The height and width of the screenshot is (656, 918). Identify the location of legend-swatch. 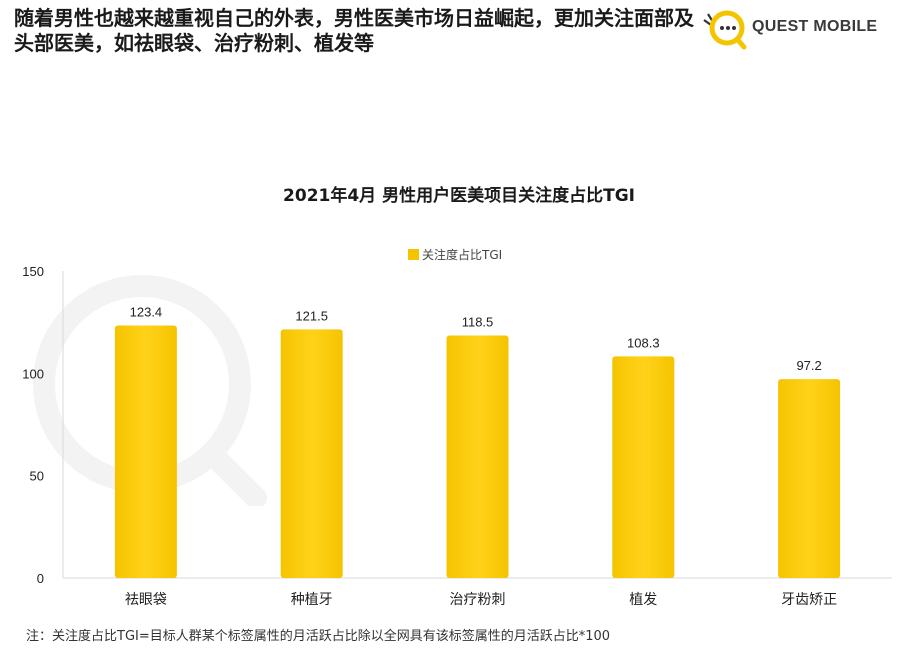
(413, 254).